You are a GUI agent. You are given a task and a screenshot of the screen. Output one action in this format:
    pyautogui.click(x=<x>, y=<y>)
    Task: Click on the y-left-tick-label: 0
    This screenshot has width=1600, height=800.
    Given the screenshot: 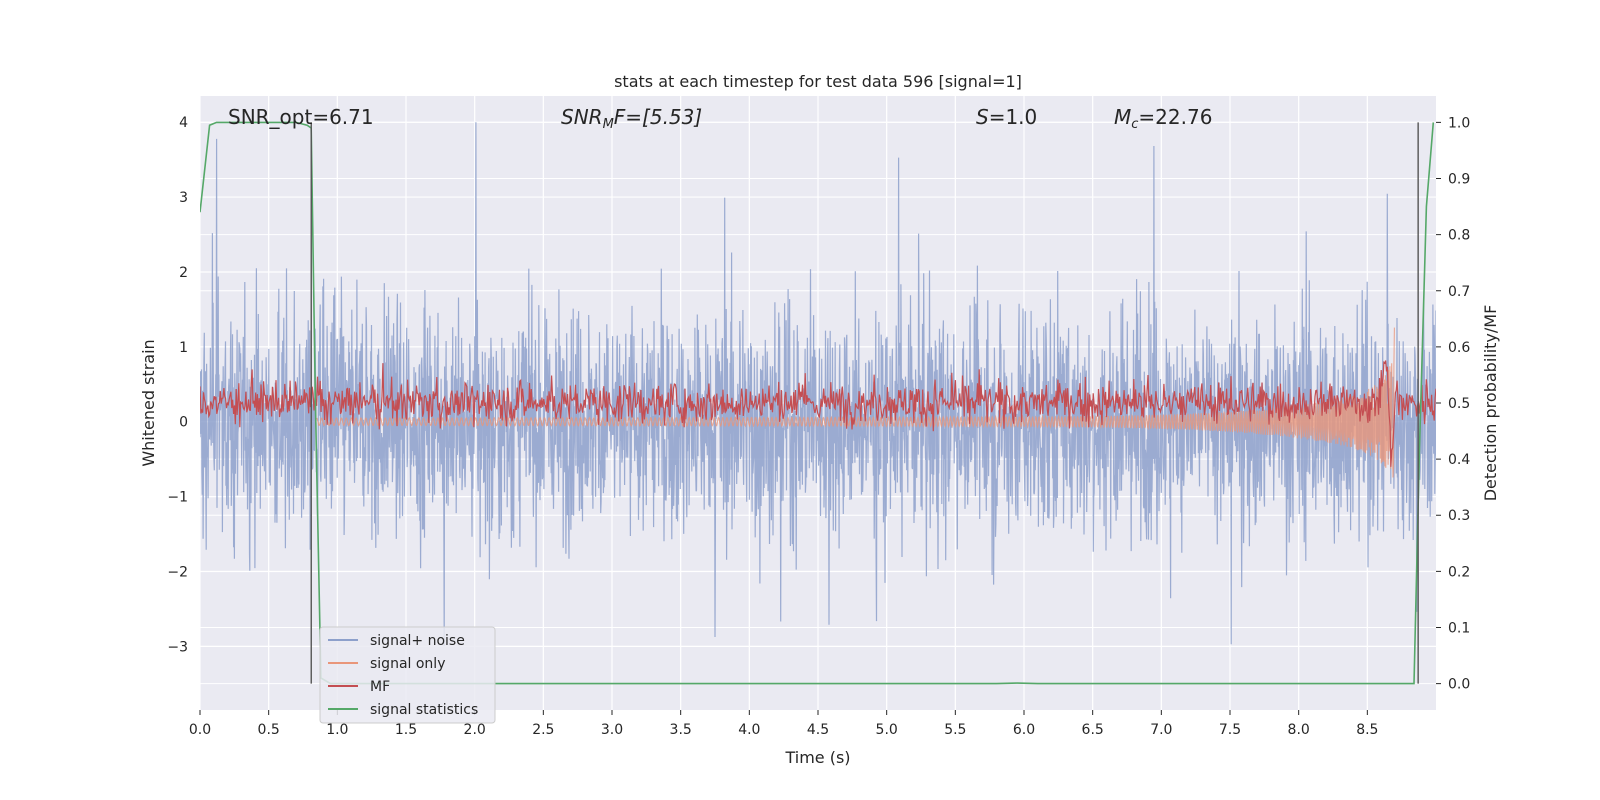 What is the action you would take?
    pyautogui.click(x=183, y=423)
    